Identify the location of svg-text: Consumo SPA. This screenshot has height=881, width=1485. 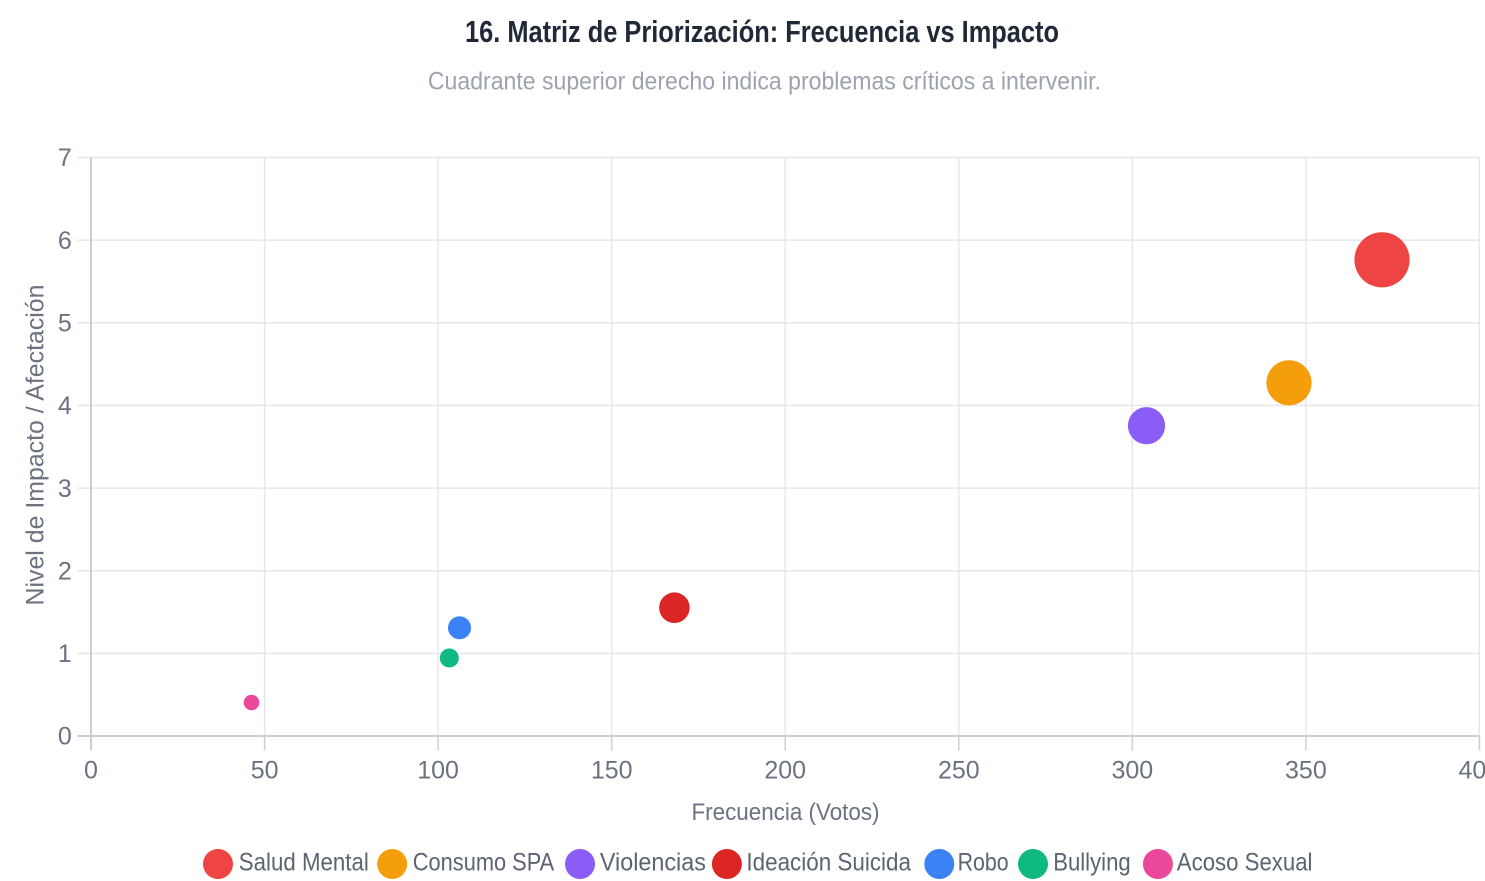
(484, 863).